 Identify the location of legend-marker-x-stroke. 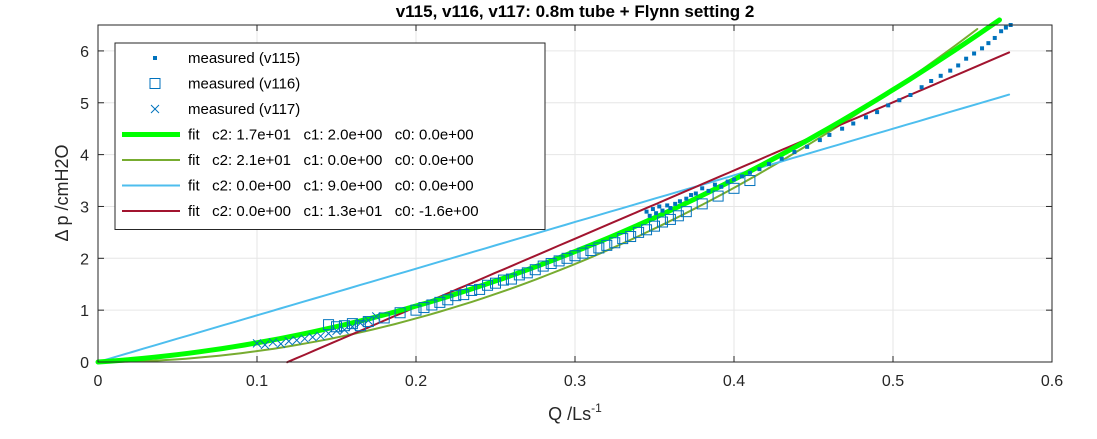
(155, 109).